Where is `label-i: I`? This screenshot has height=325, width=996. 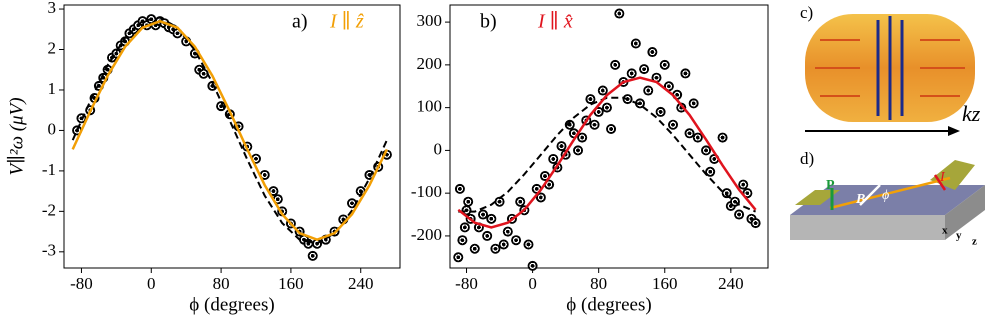
label-i: I is located at coordinates (942, 177).